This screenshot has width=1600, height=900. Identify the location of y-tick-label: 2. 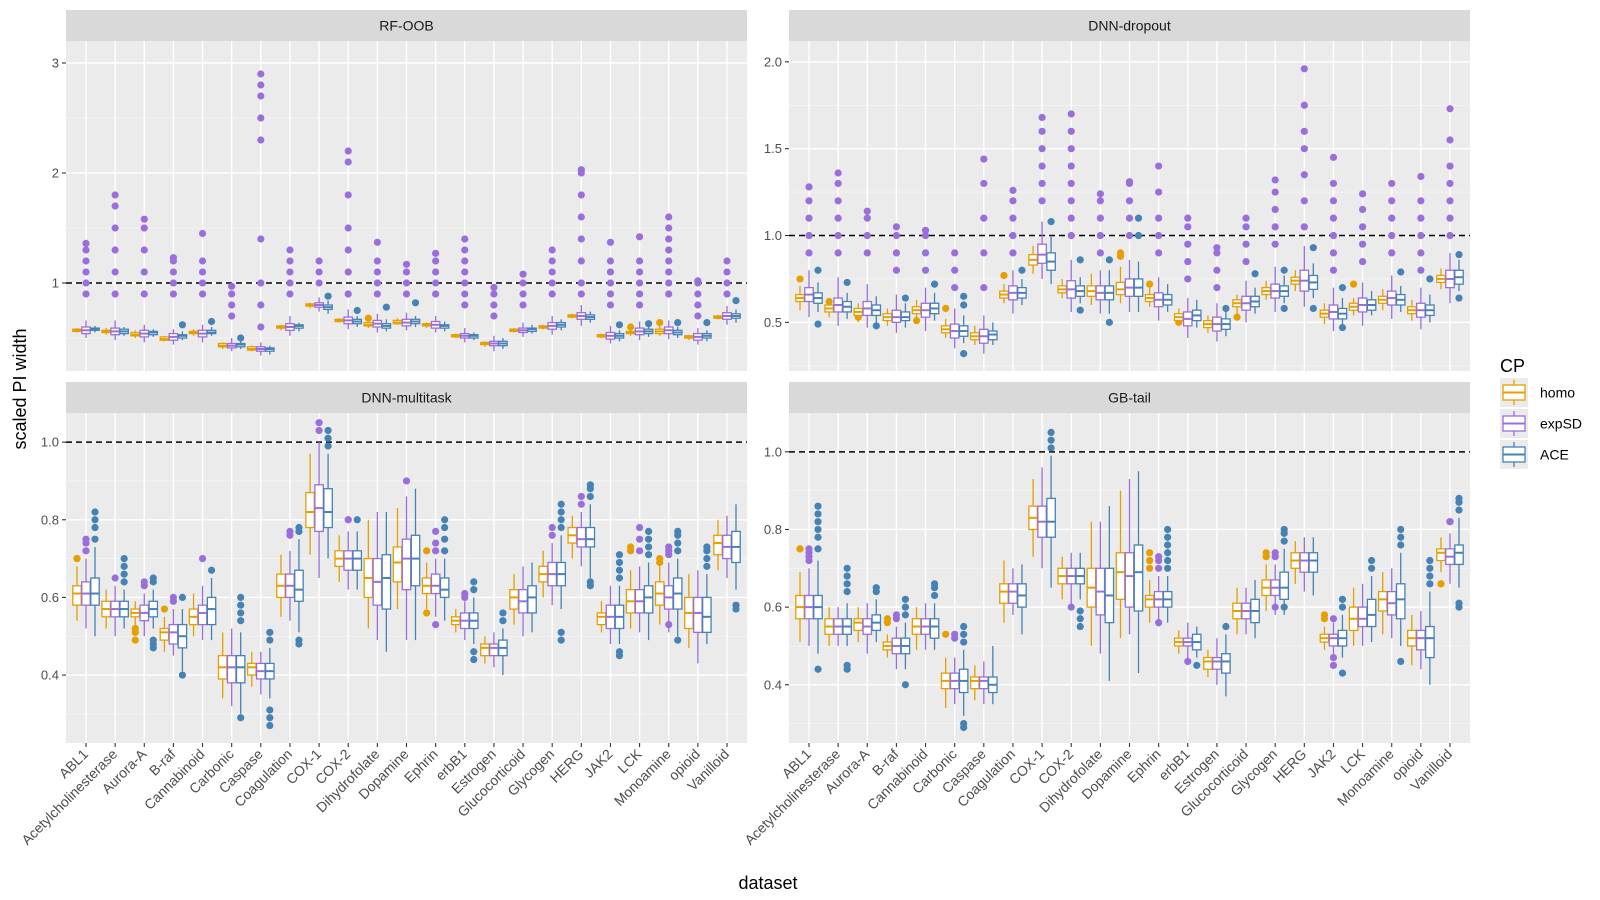
(55, 173).